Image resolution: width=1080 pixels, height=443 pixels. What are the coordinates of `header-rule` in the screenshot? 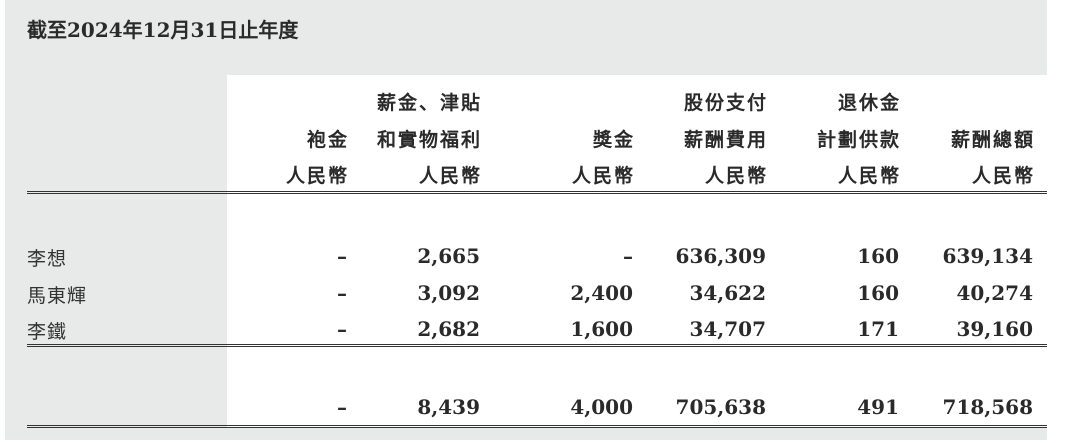 It's located at (537, 192).